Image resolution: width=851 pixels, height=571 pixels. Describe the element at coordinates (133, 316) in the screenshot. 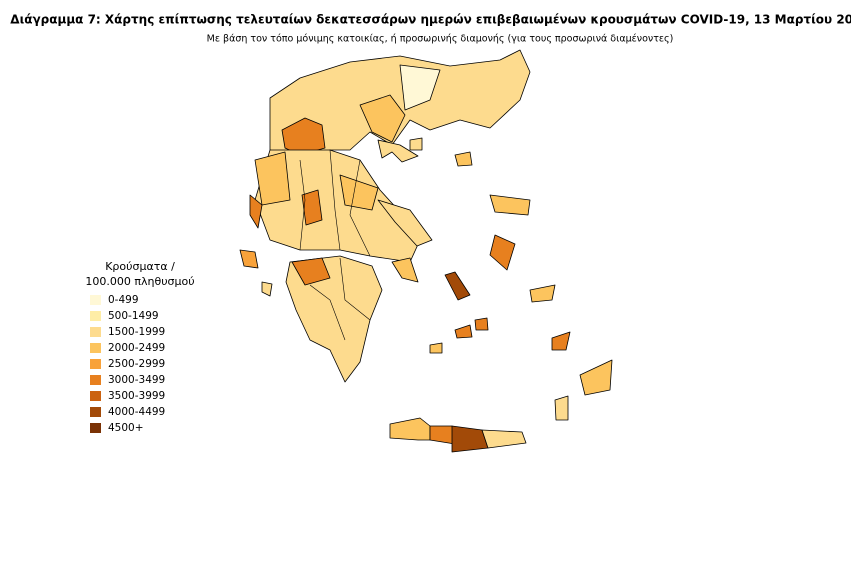

I see `legend-label: 500-1499` at that location.